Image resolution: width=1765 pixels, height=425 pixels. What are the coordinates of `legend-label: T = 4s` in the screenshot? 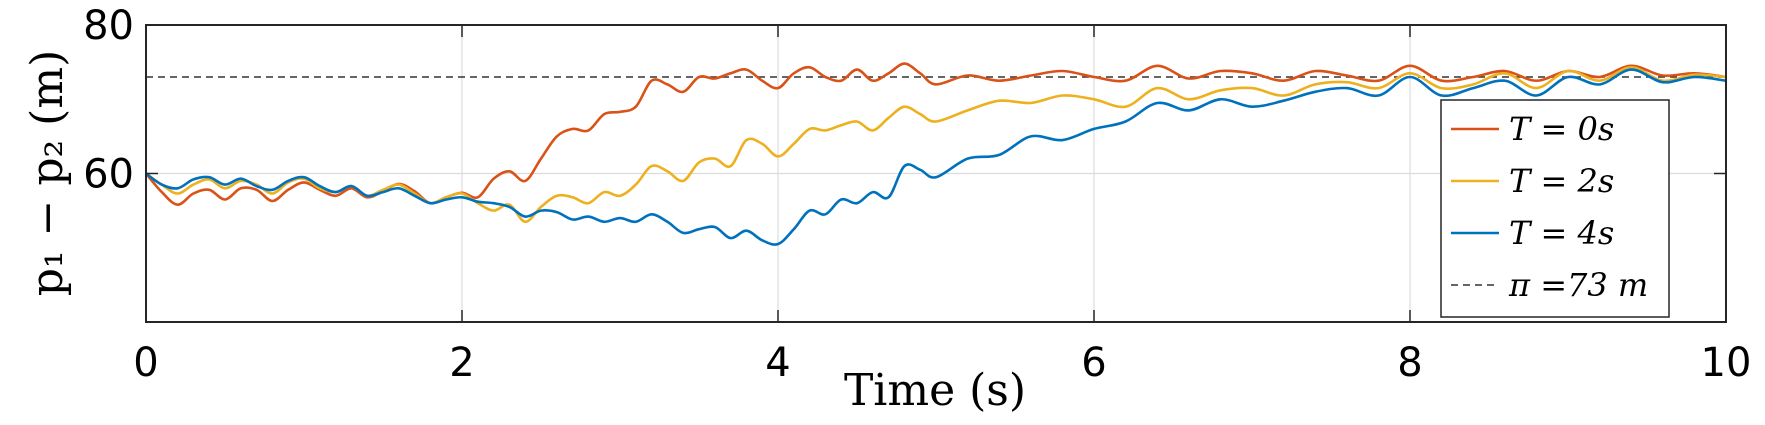 It's located at (1561, 233).